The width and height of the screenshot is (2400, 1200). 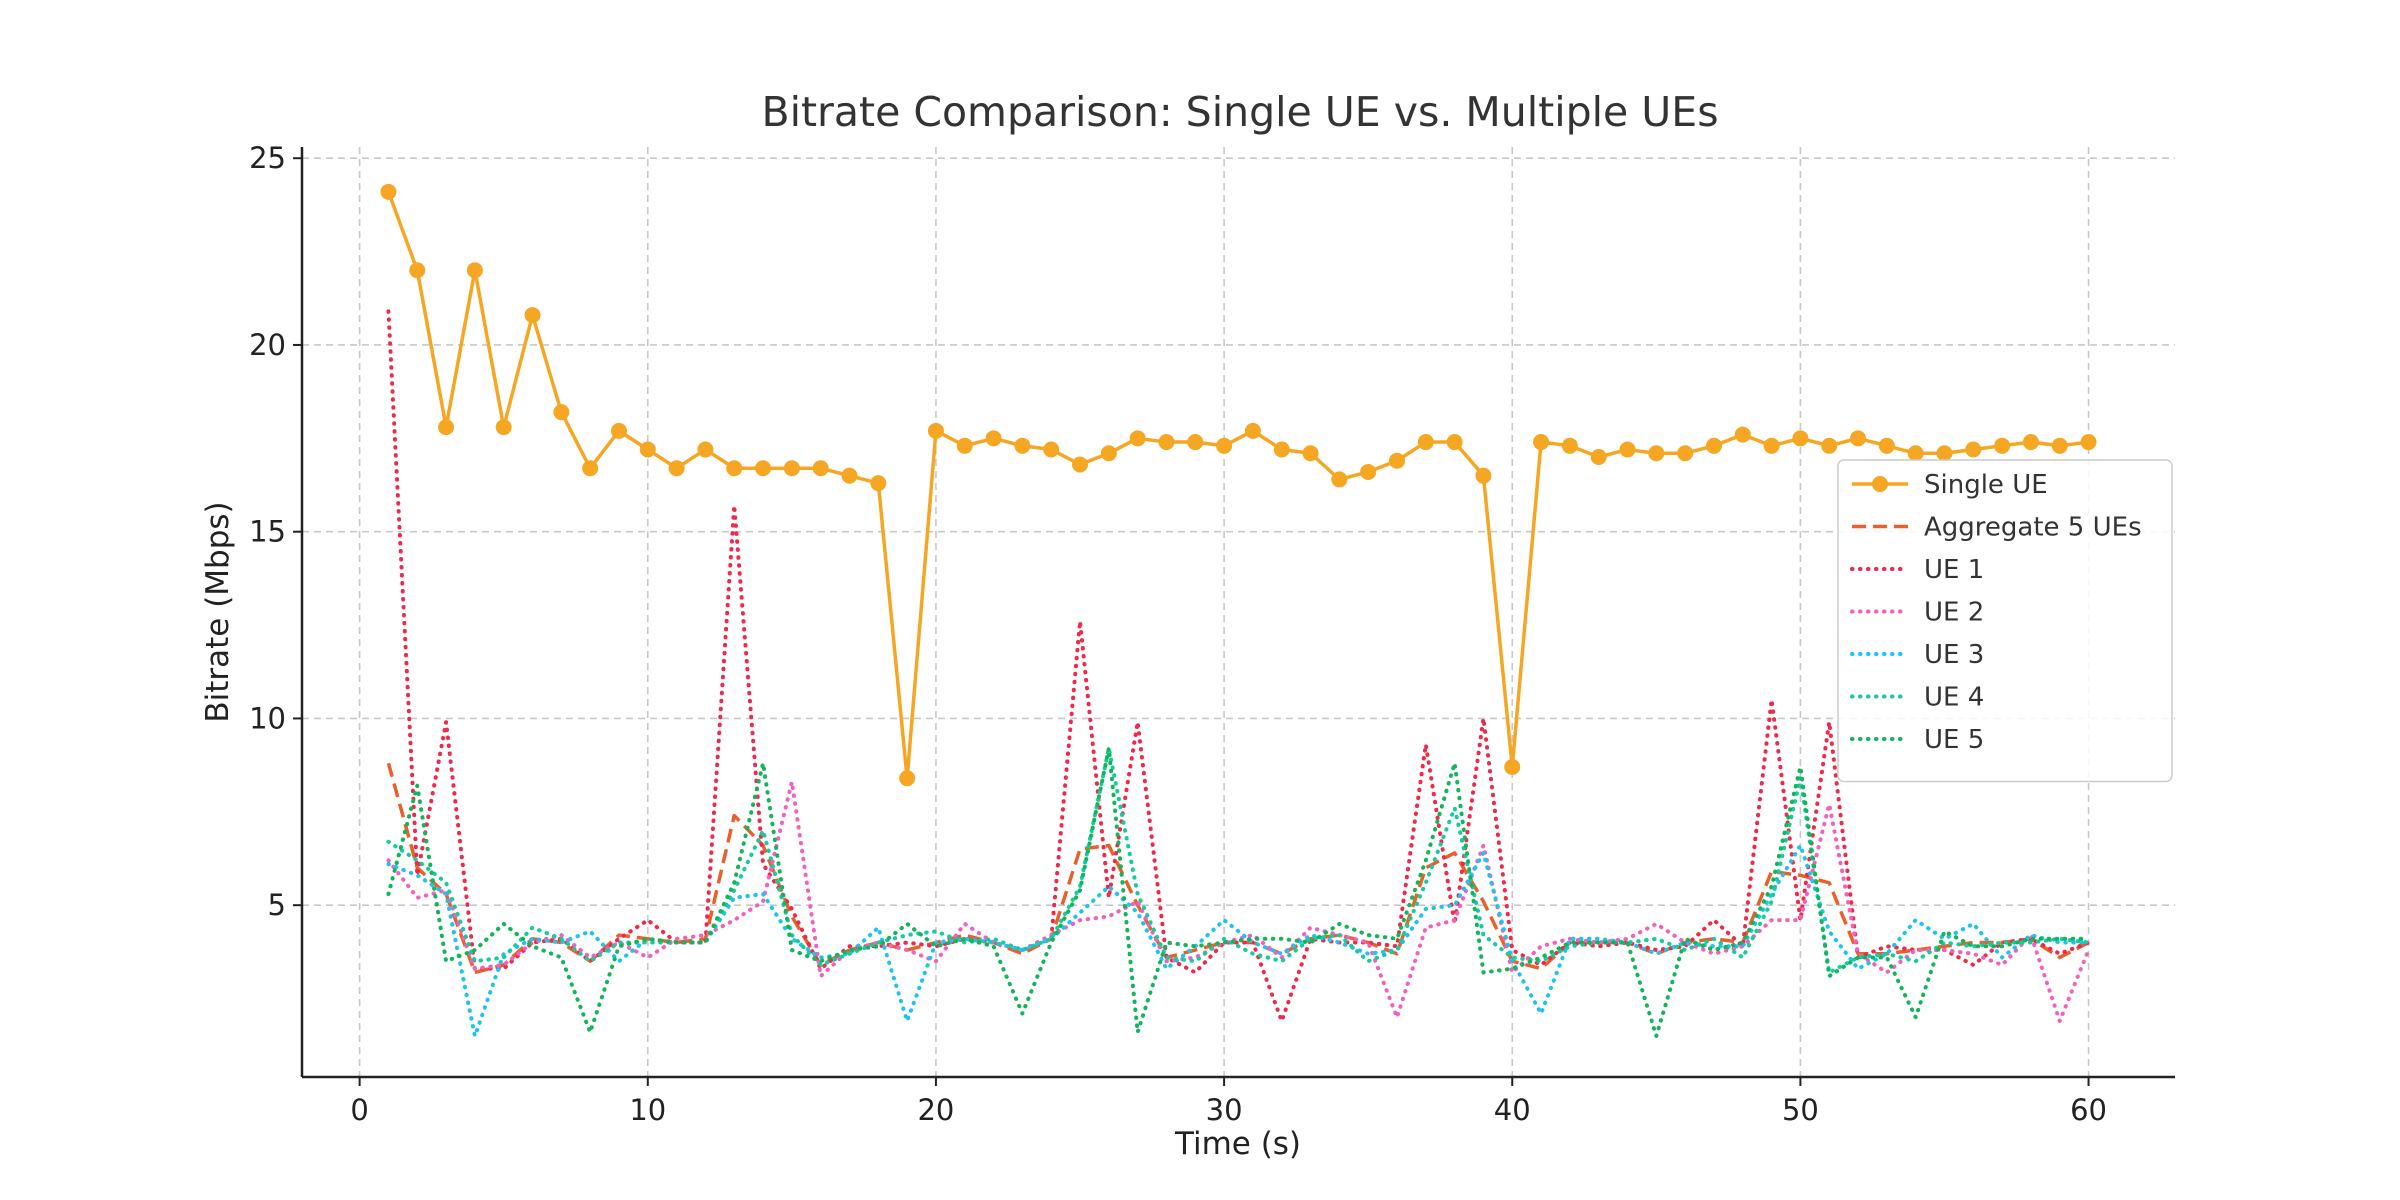 I want to click on series-aggregate-5-ues, so click(x=1238, y=868).